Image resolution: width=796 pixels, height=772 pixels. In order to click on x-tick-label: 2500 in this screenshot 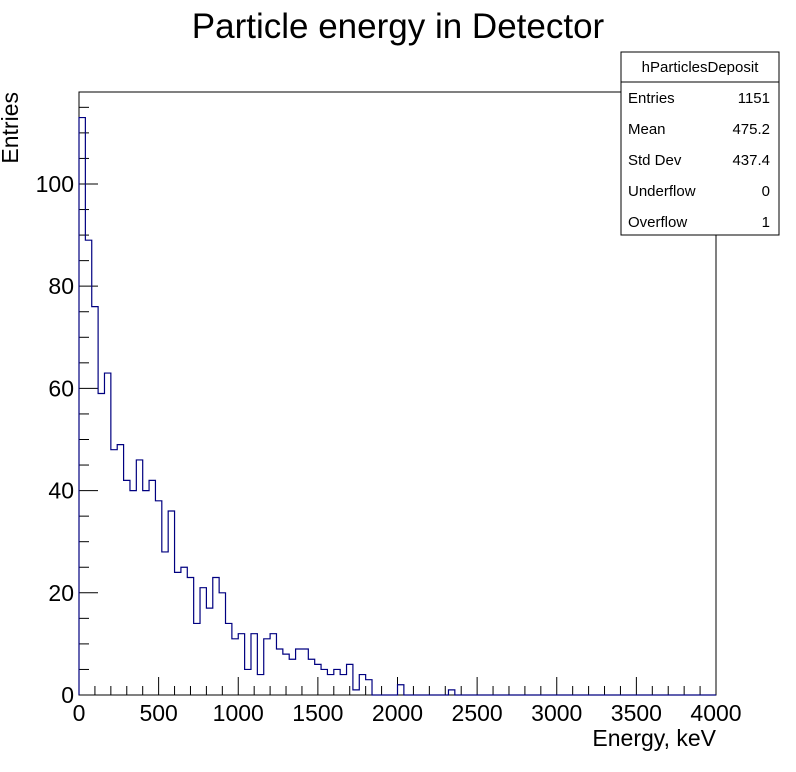, I will do `click(477, 713)`.